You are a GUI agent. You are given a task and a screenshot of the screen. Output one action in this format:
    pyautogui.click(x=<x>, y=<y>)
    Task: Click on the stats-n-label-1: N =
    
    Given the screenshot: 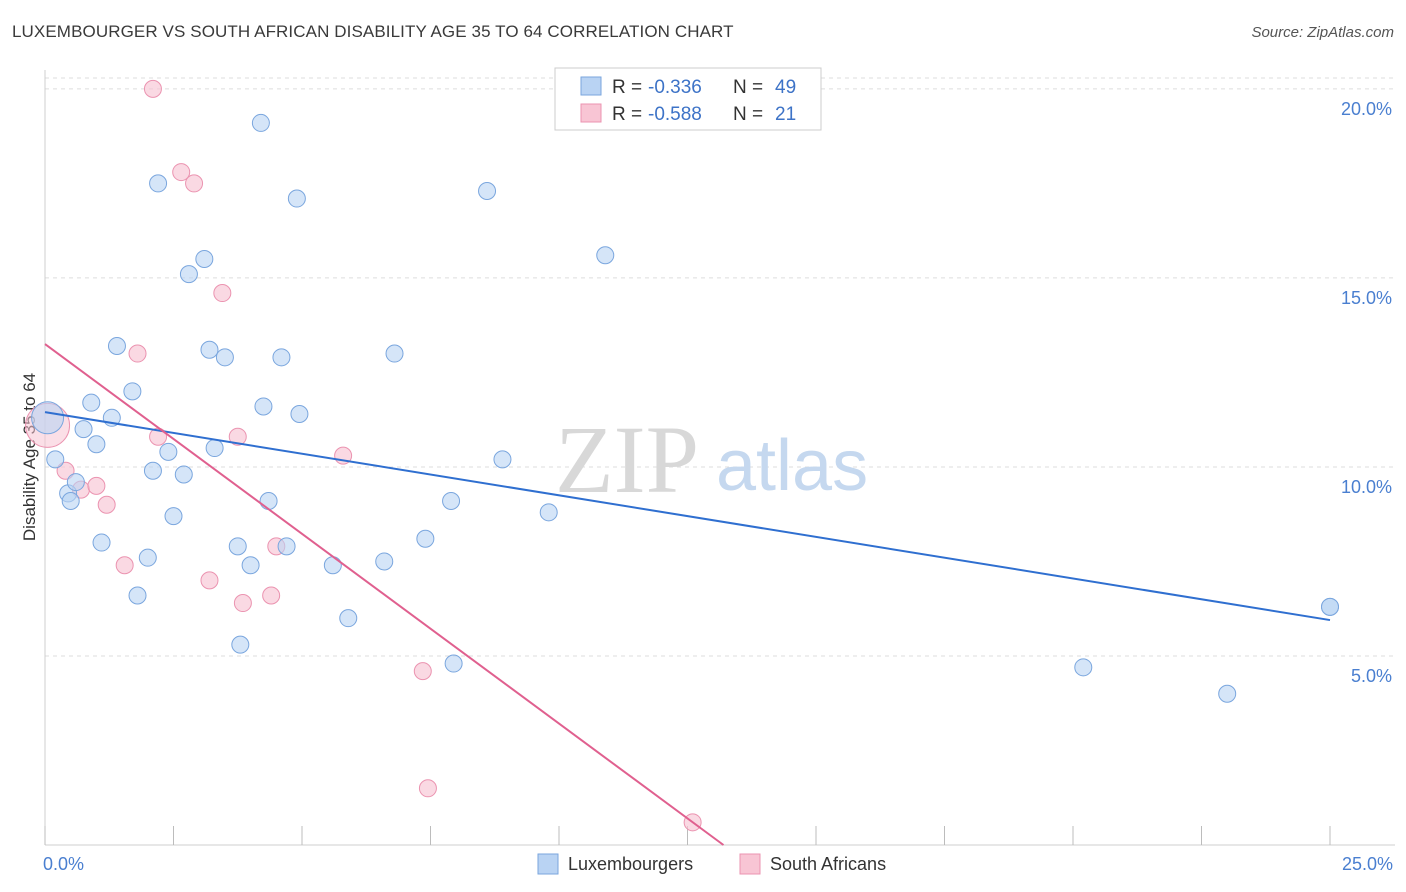 What is the action you would take?
    pyautogui.click(x=748, y=87)
    